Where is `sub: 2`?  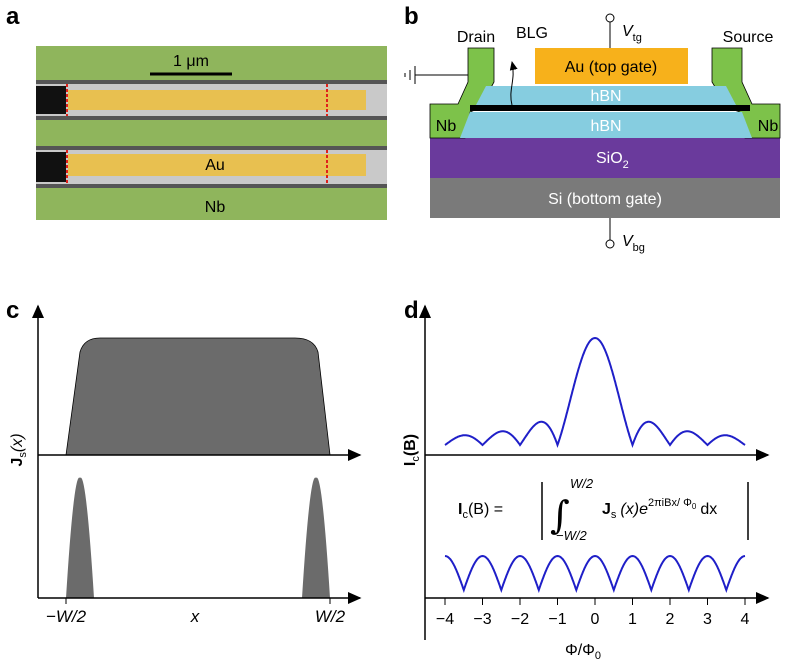
sub: 2 is located at coordinates (626, 165).